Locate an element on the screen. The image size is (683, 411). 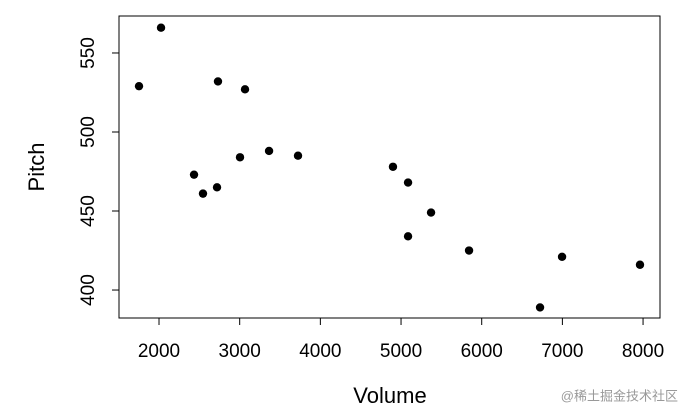
watermark: @稀土掘金技术社区 is located at coordinates (619, 395).